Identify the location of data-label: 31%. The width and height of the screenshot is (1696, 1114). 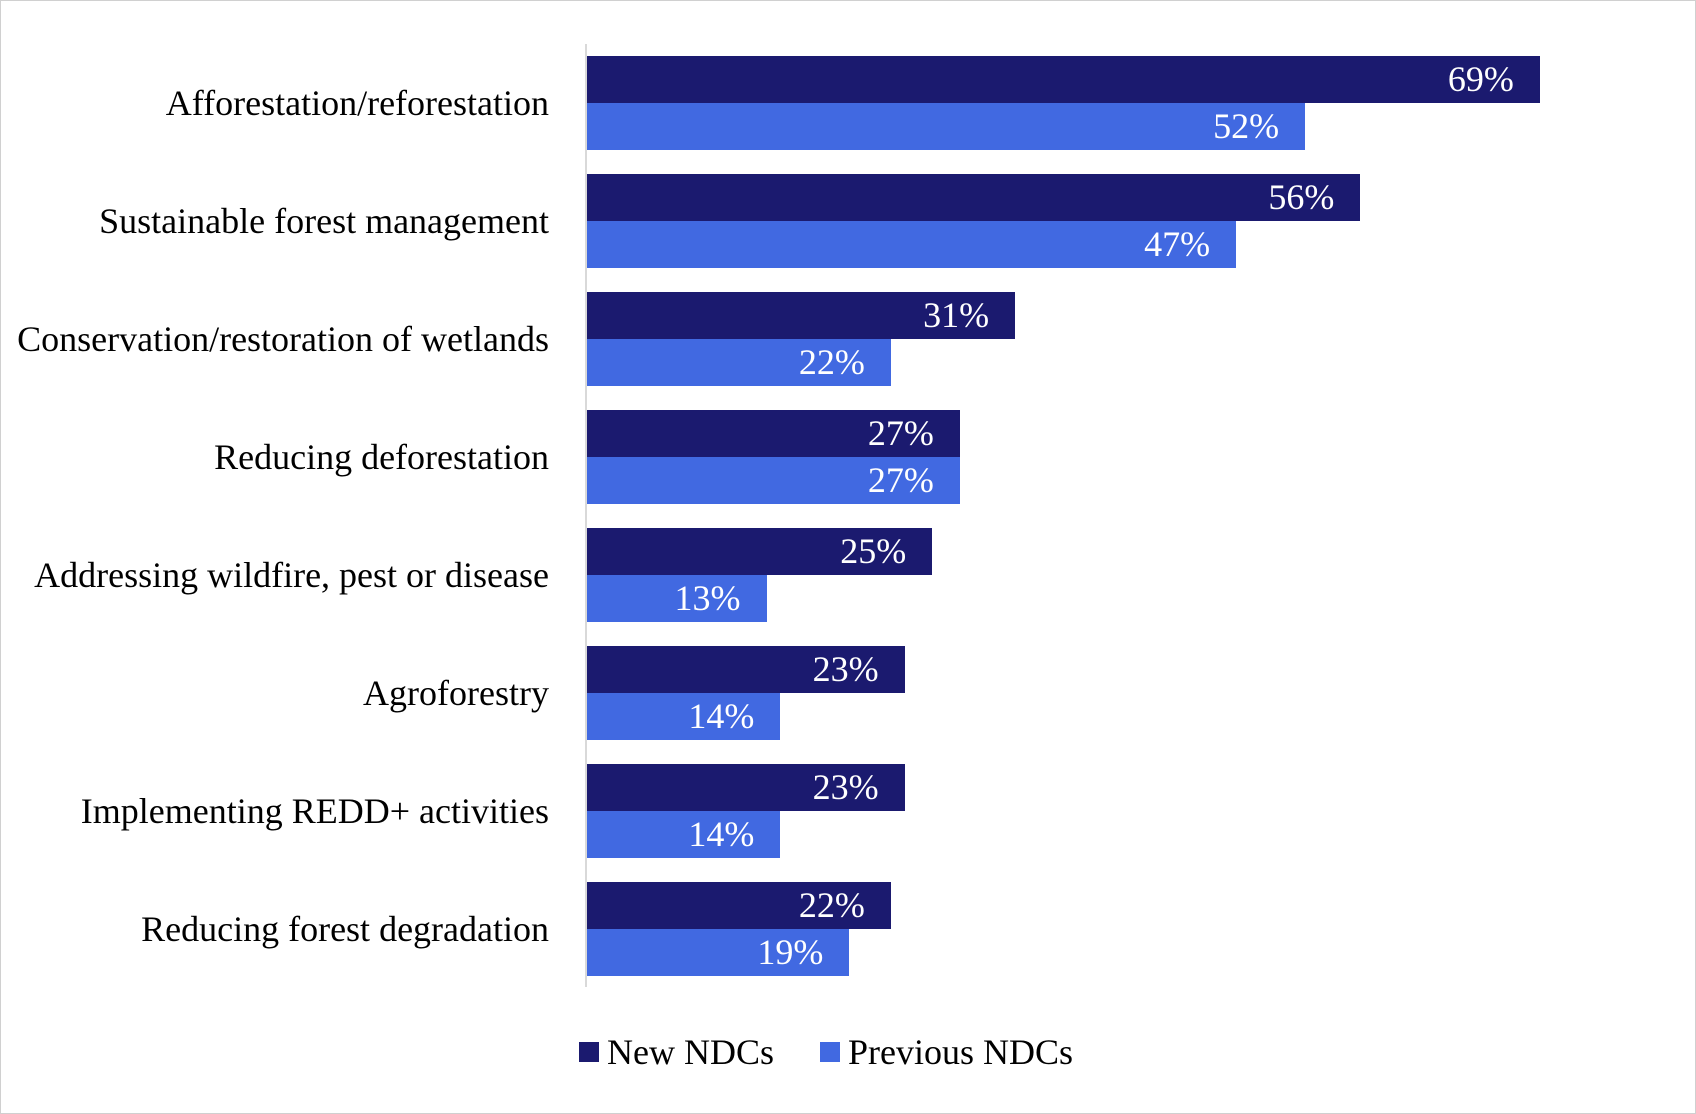
(956, 315).